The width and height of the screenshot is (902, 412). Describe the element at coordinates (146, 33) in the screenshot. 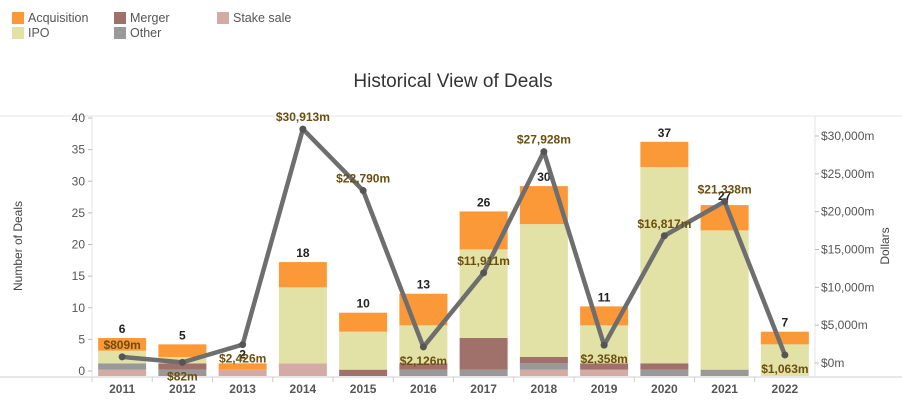

I see `legend-label: Other` at that location.